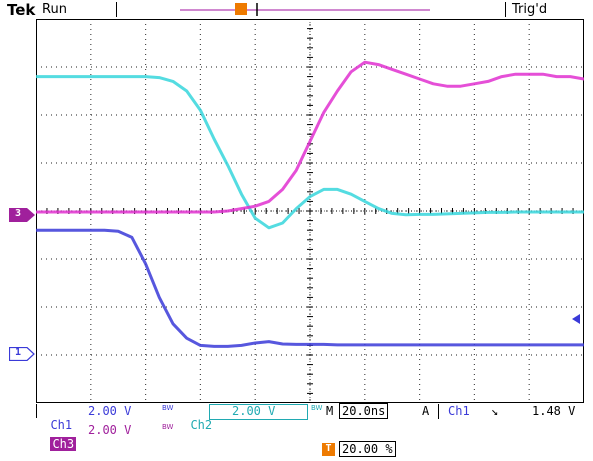 The height and width of the screenshot is (461, 593). I want to click on ch3-scale: 2.00 V, so click(110, 430).